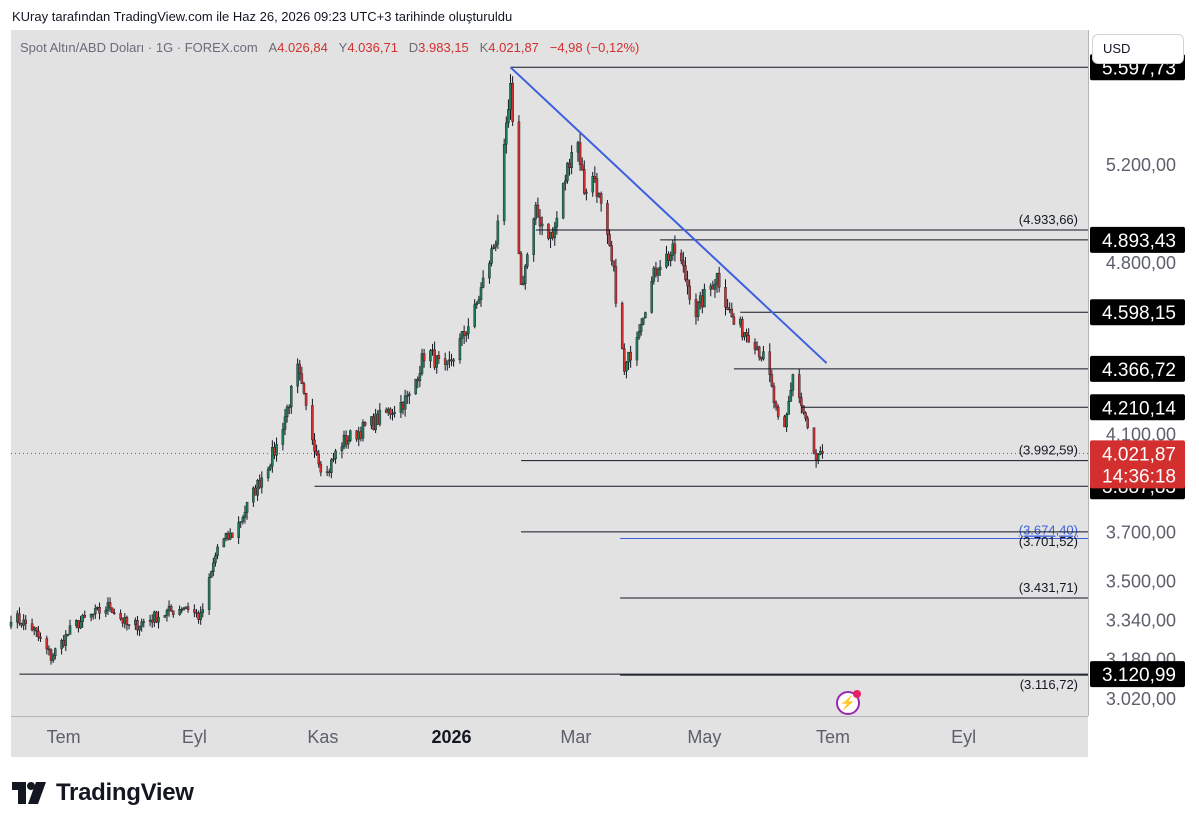  Describe the element at coordinates (857, 694) in the screenshot. I see `notification-dot` at that location.